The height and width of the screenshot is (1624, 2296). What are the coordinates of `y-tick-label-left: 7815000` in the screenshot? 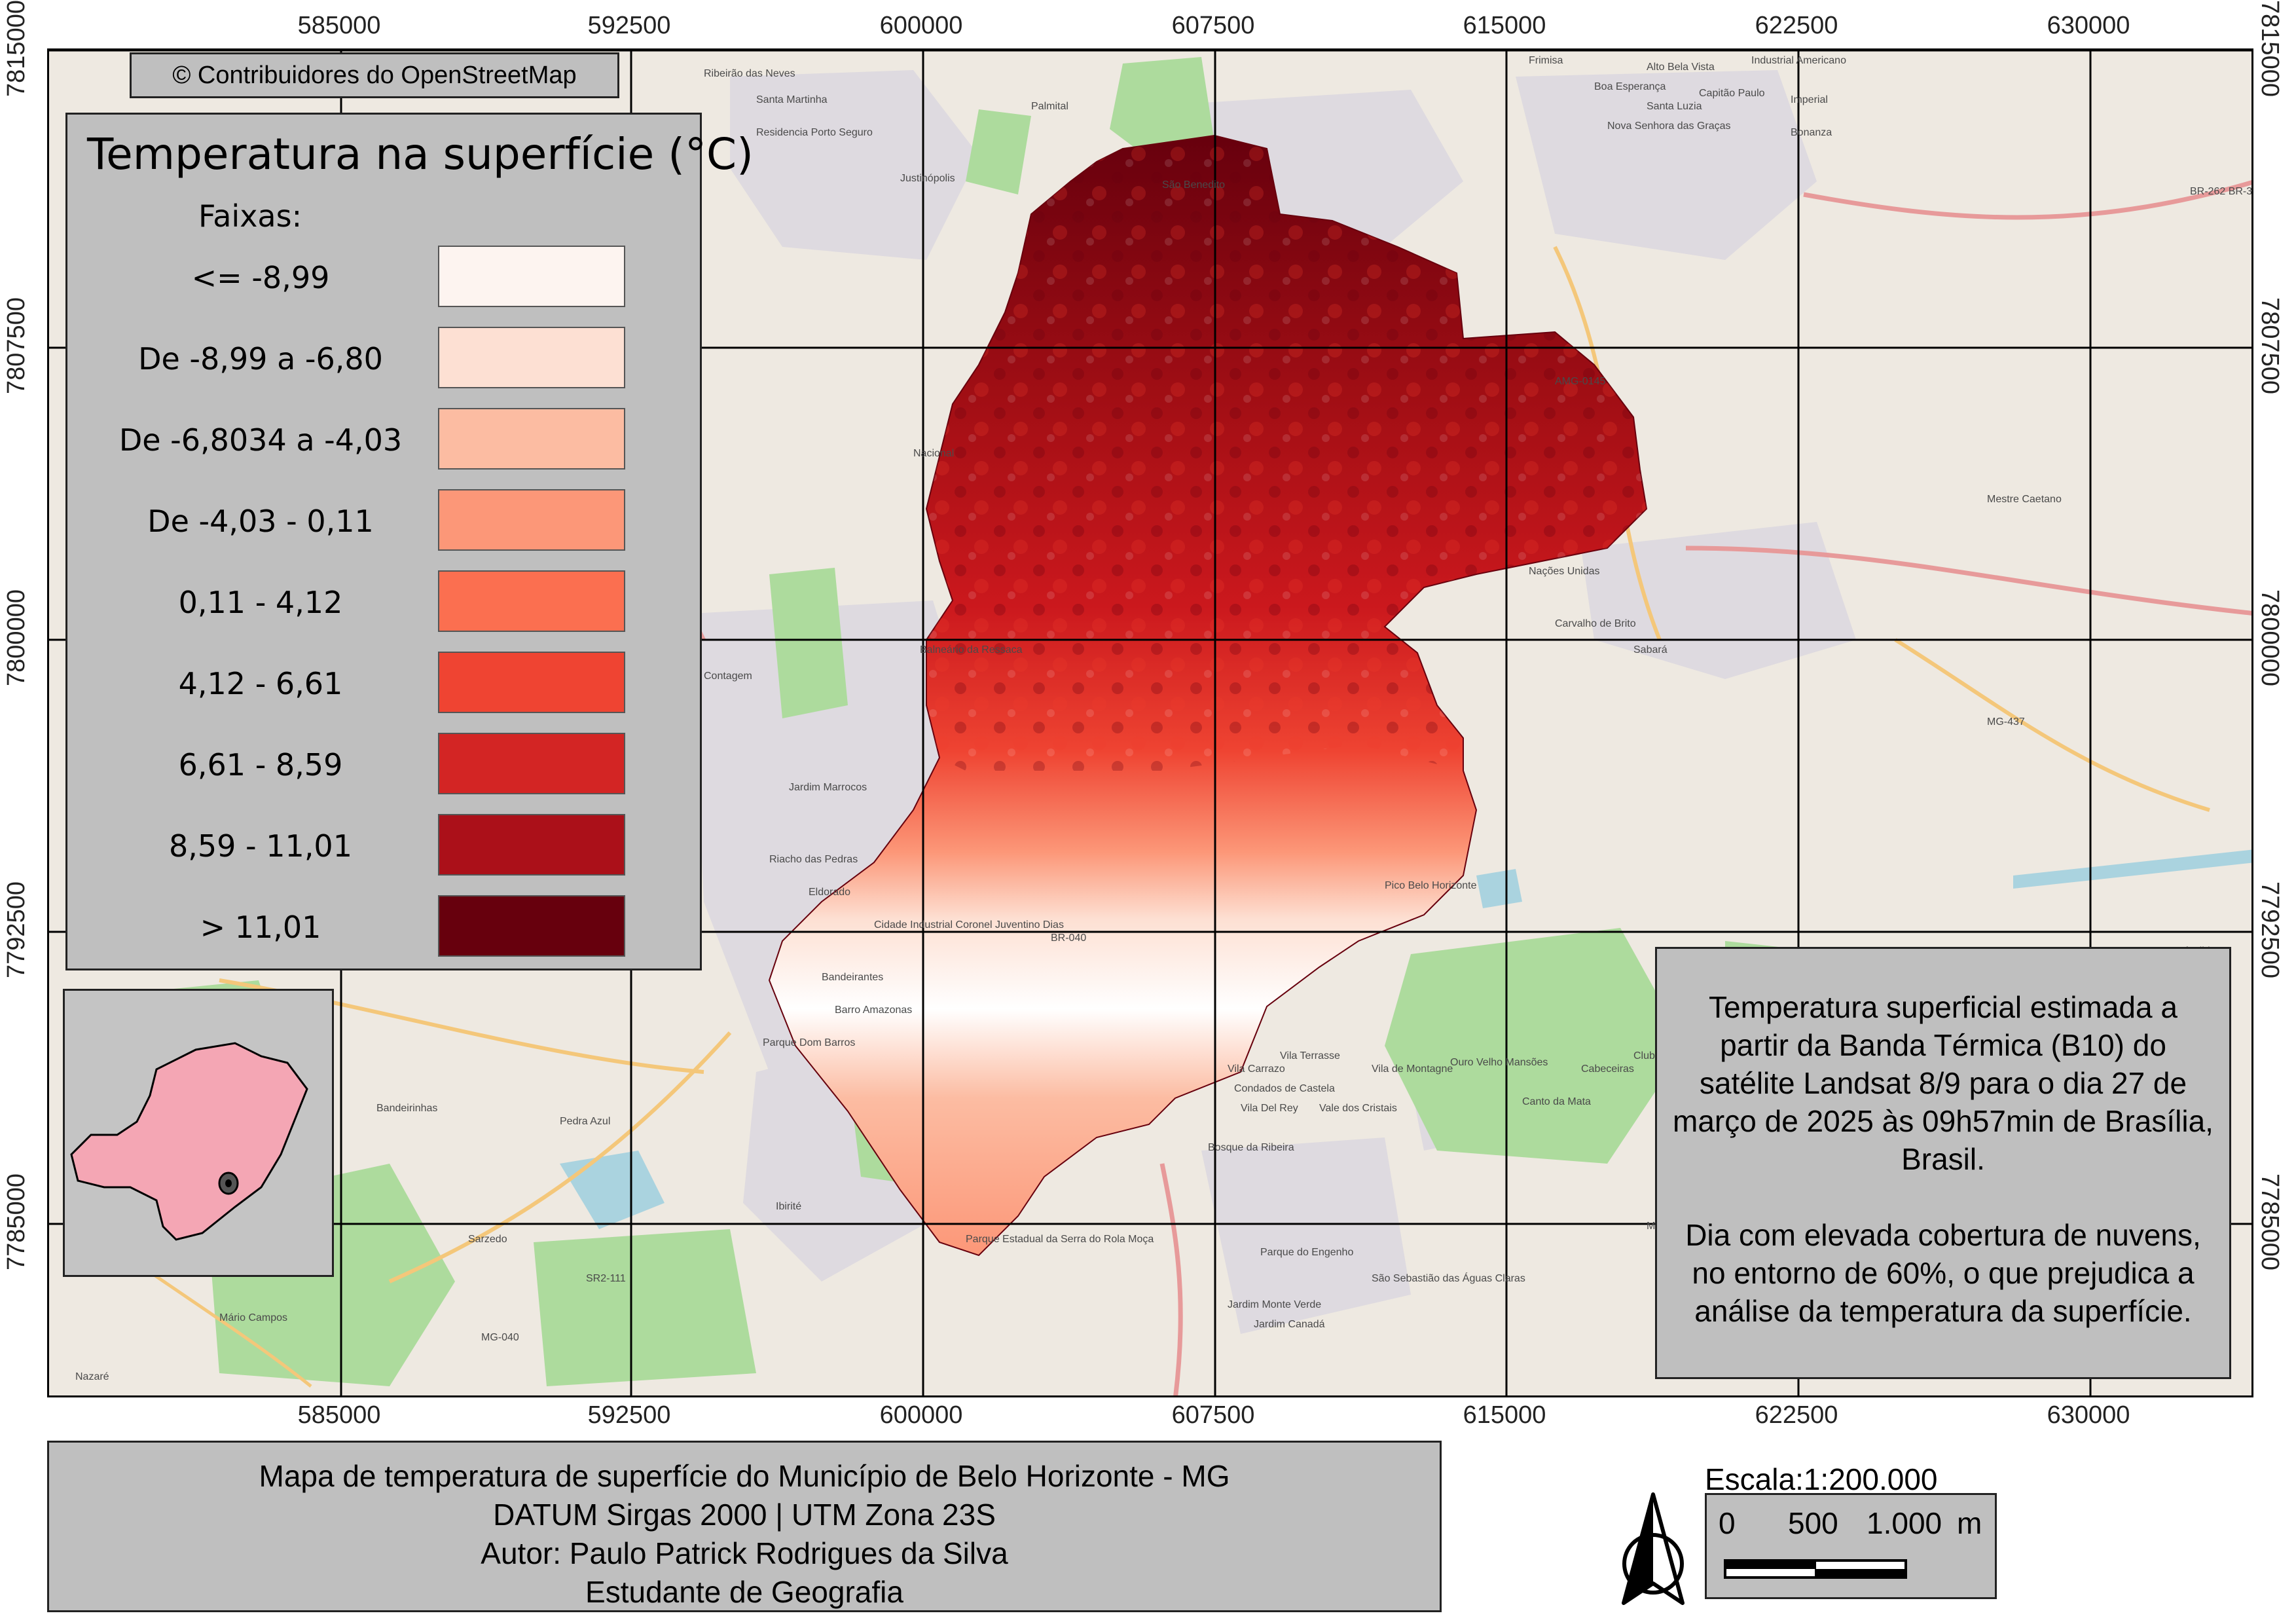 It's located at (16, 48).